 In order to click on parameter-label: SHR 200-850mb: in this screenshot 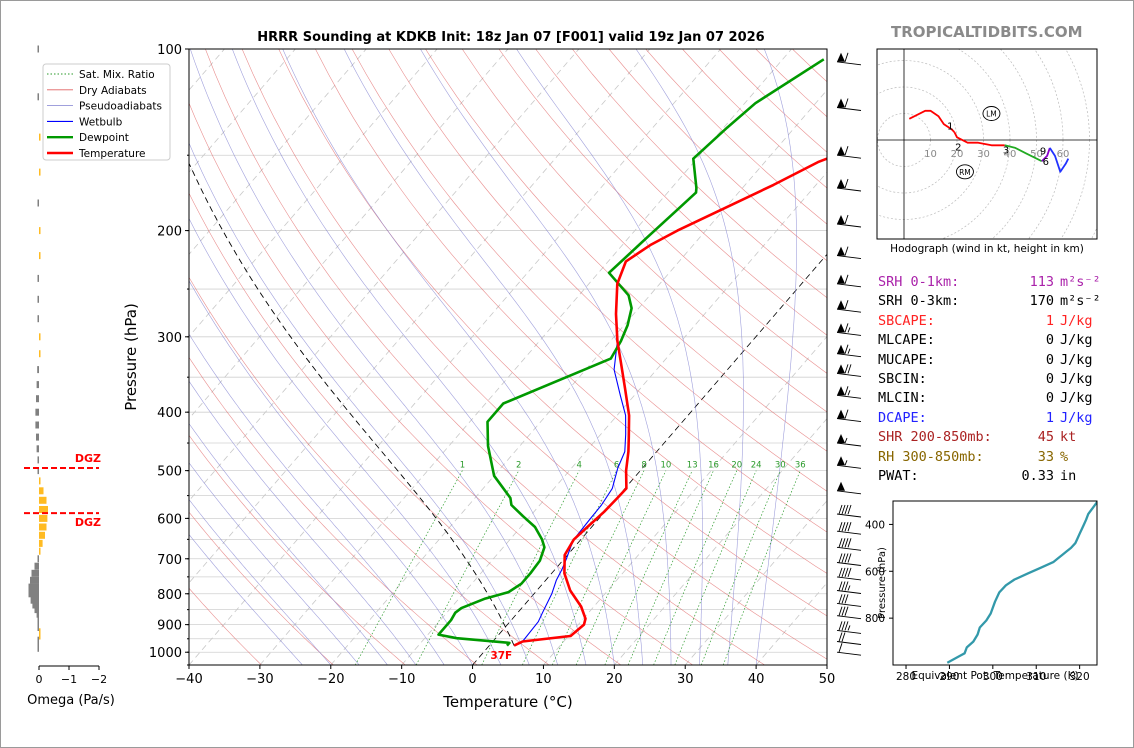, I will do `click(935, 437)`.